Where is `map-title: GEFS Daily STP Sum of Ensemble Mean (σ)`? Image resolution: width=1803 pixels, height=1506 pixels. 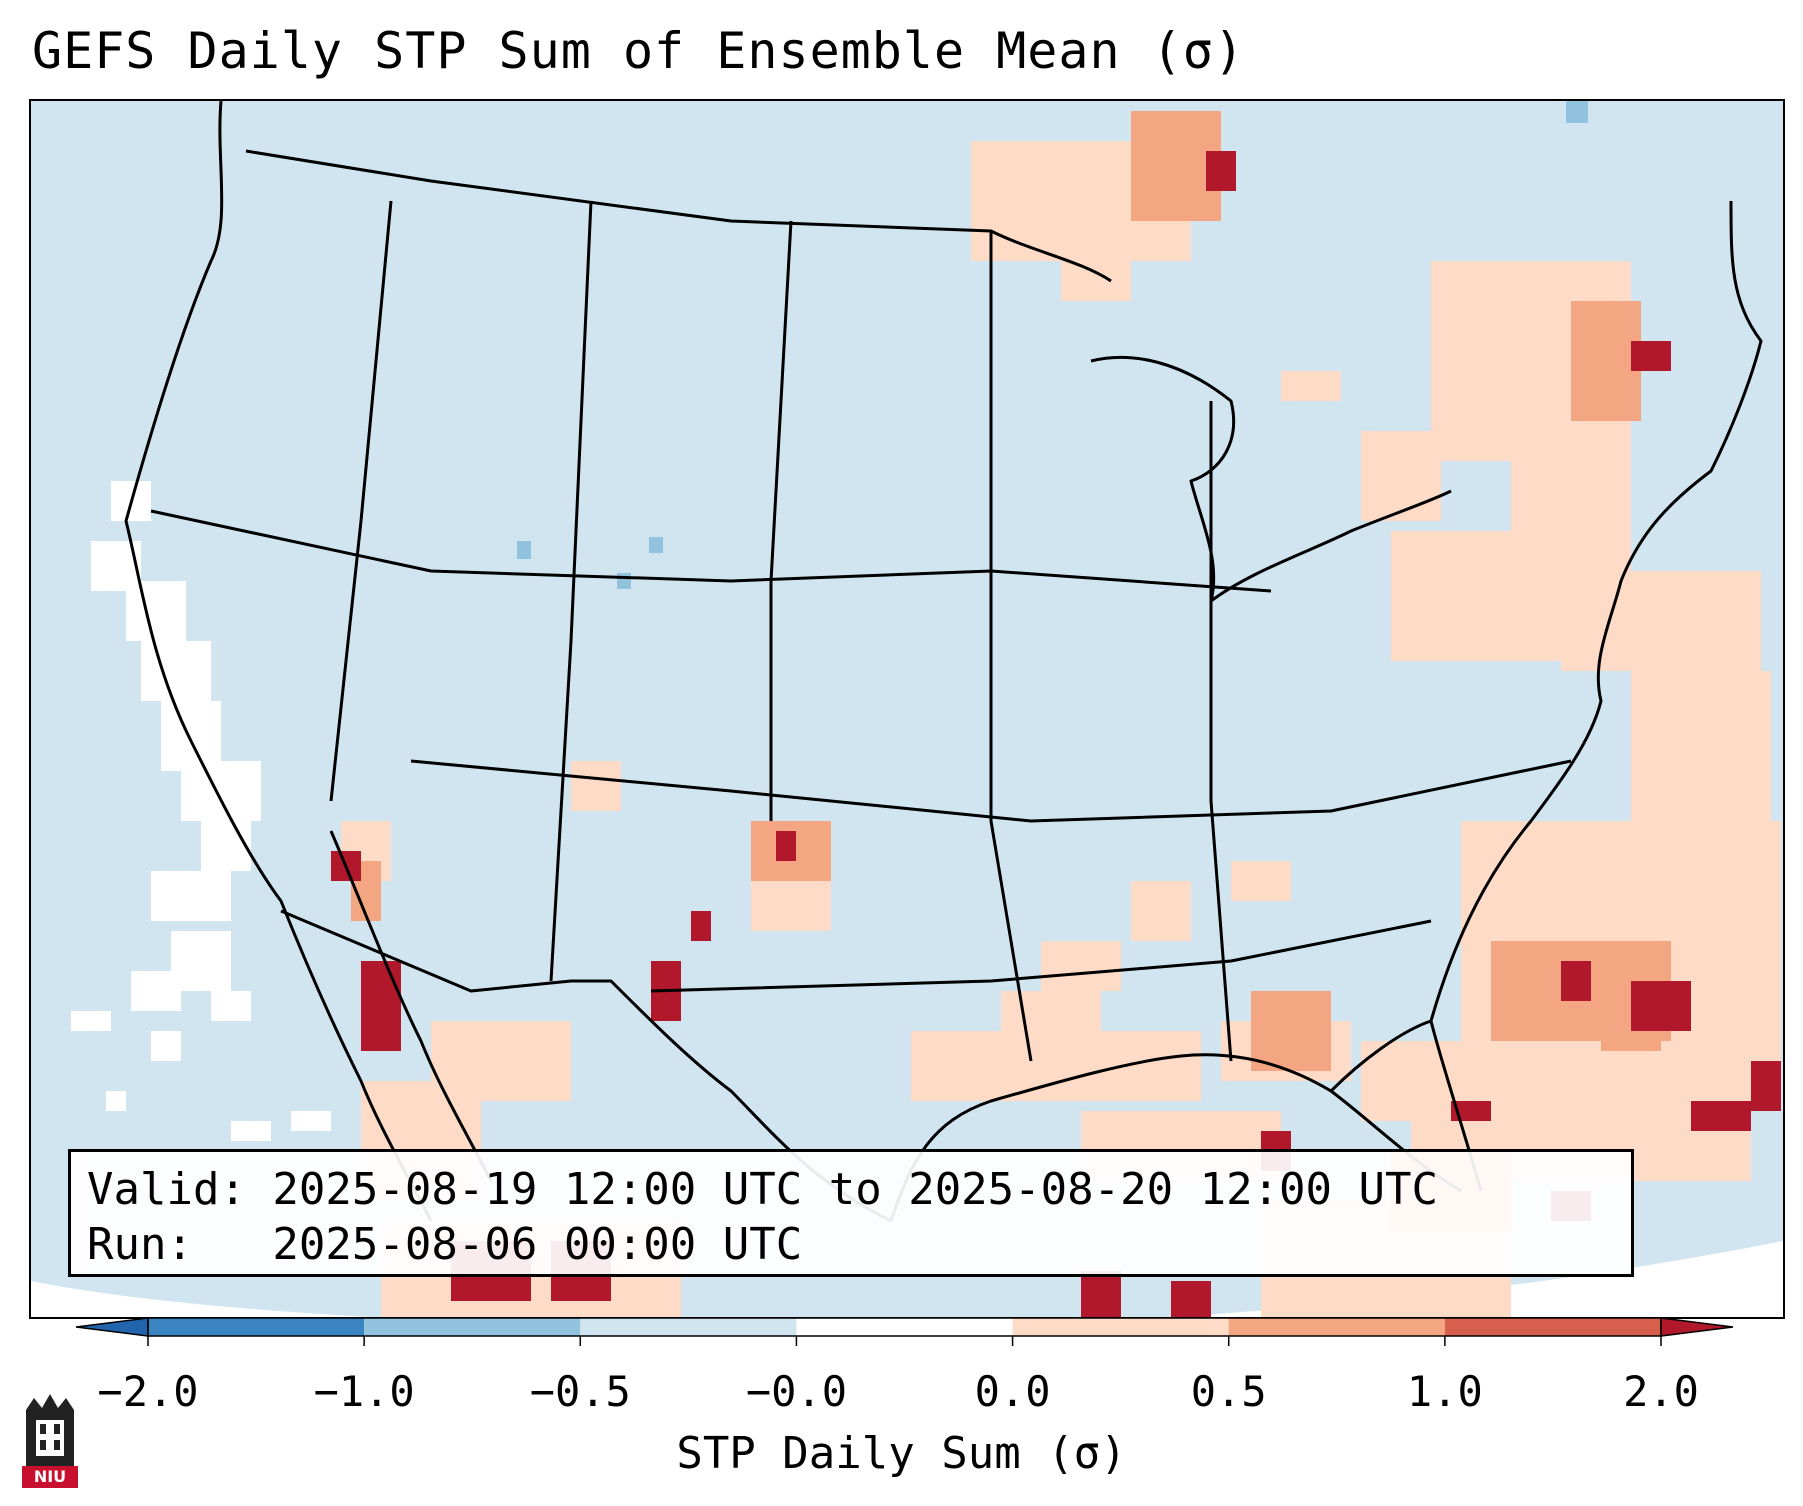
map-title: GEFS Daily STP Sum of Ensemble Mean (σ) is located at coordinates (638, 51).